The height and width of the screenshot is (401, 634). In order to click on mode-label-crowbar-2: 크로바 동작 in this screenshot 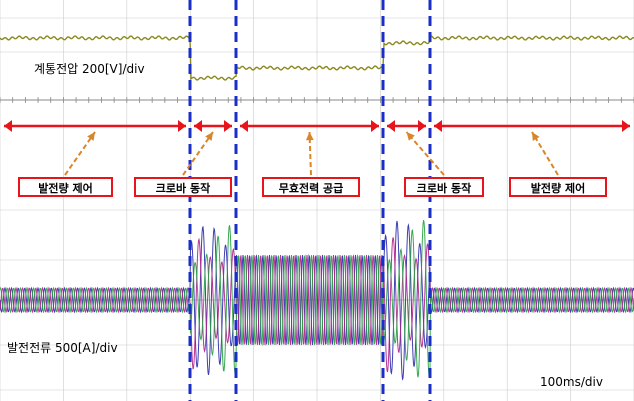, I will do `click(444, 187)`.